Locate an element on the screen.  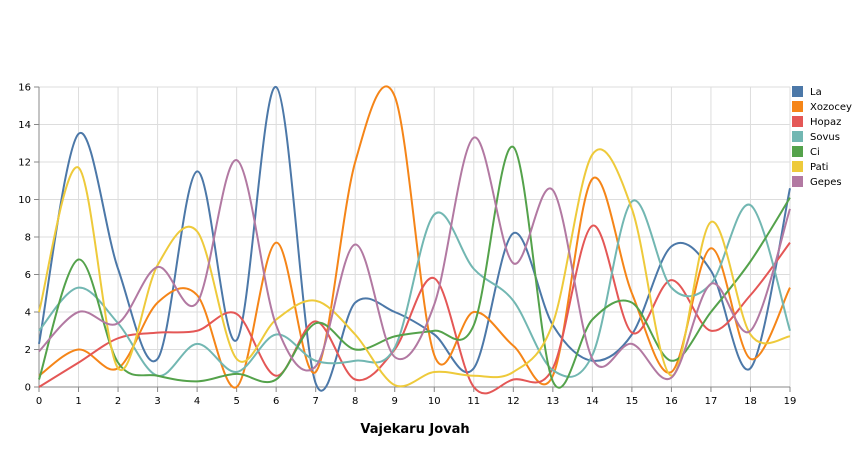
x-axis-title: Vajekaru Jovah is located at coordinates (414, 429).